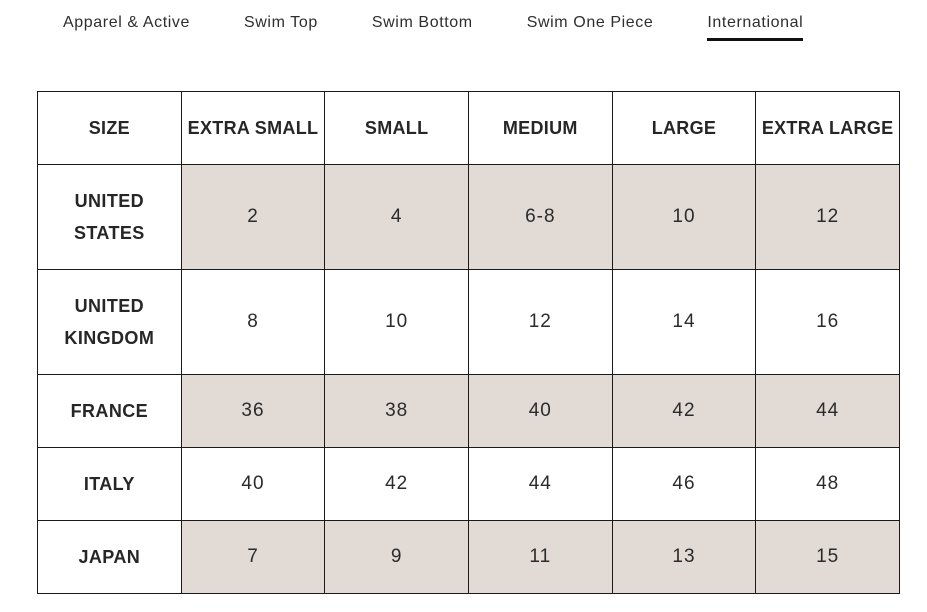 This screenshot has height=612, width=927. I want to click on cell-value: 6-8, so click(540, 217).